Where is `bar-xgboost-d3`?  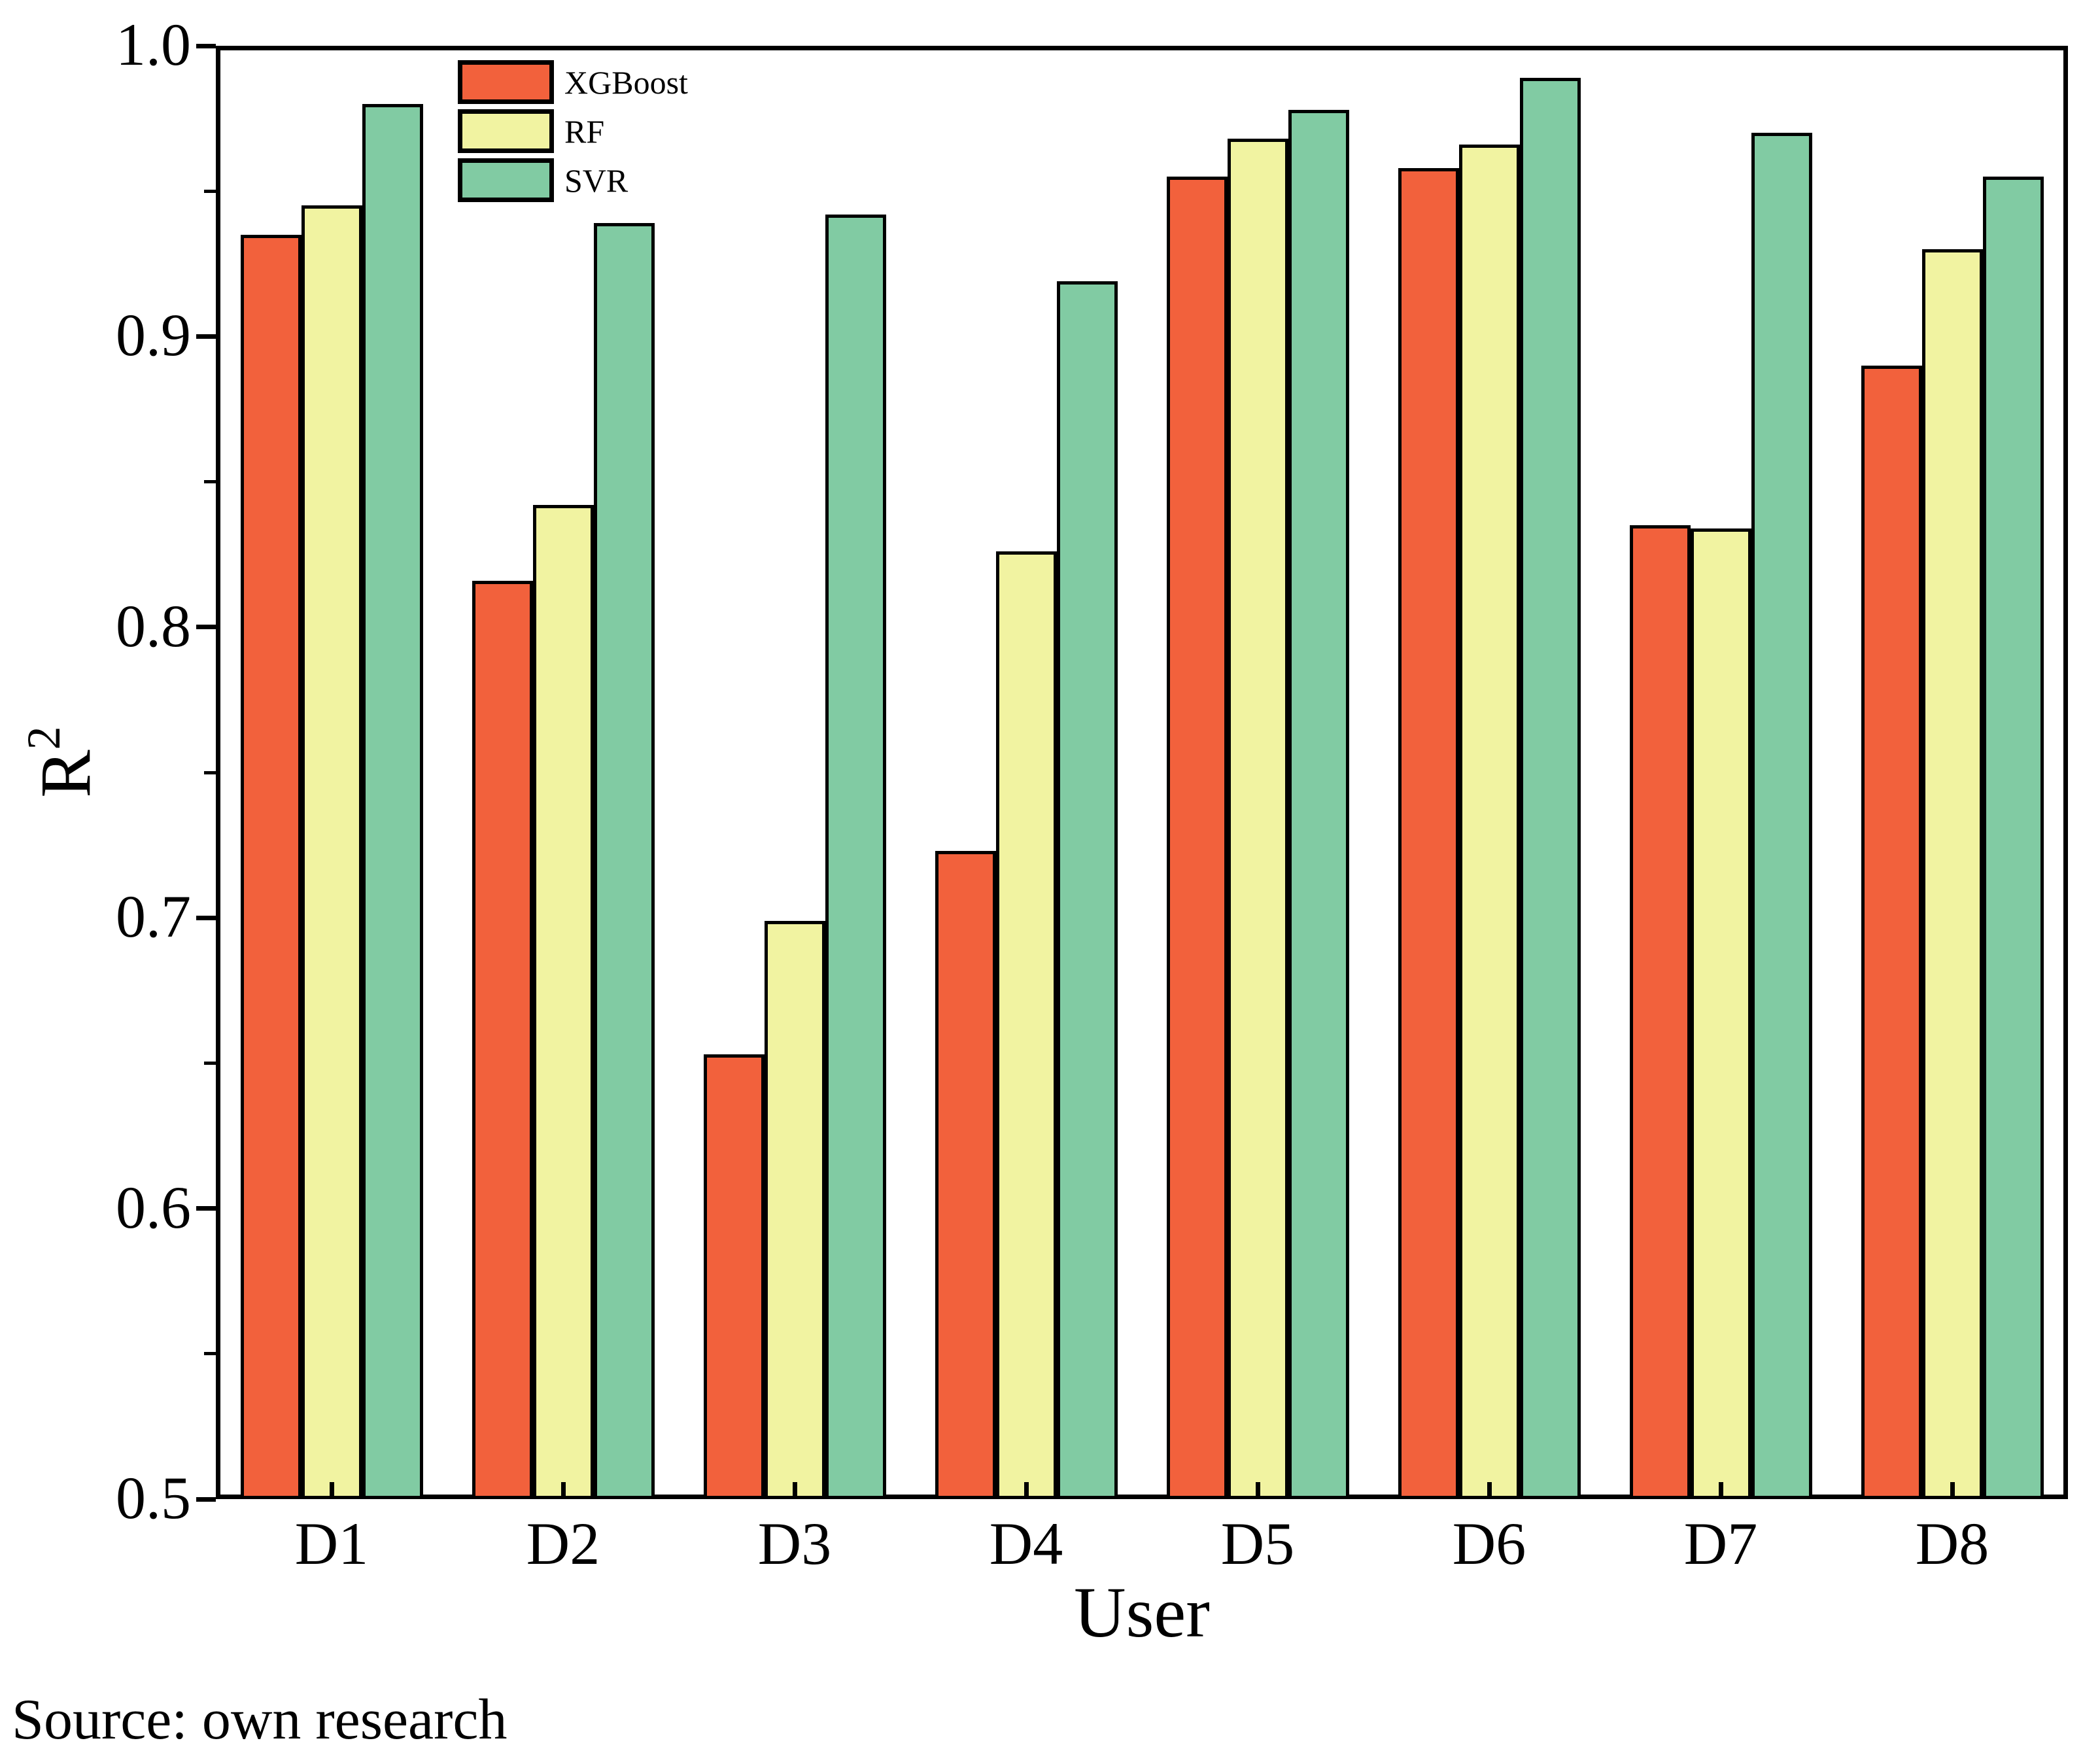
bar-xgboost-d3 is located at coordinates (734, 1277).